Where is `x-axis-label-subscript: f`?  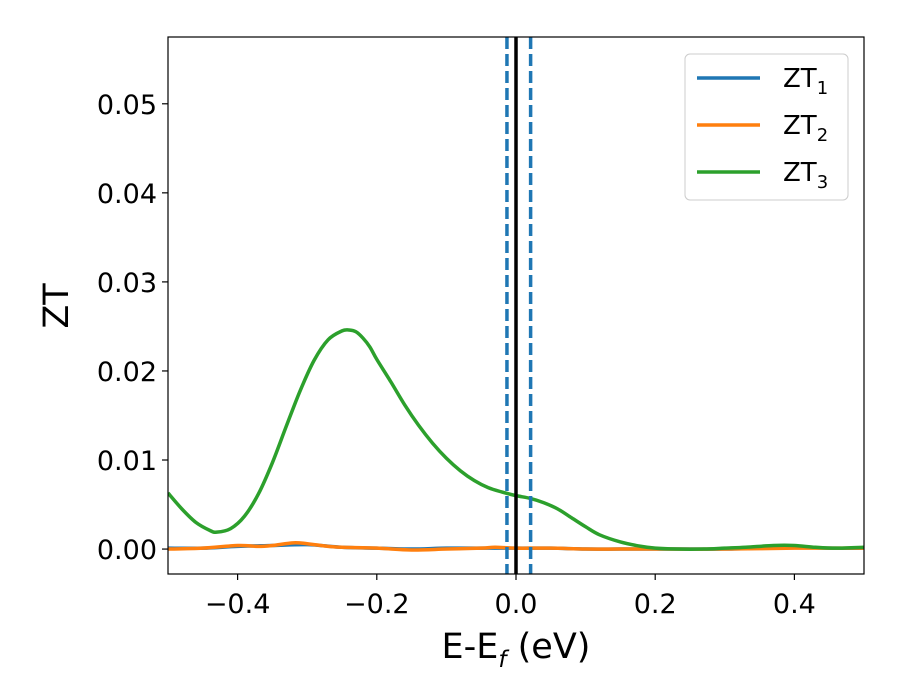 x-axis-label-subscript: f is located at coordinates (503, 660).